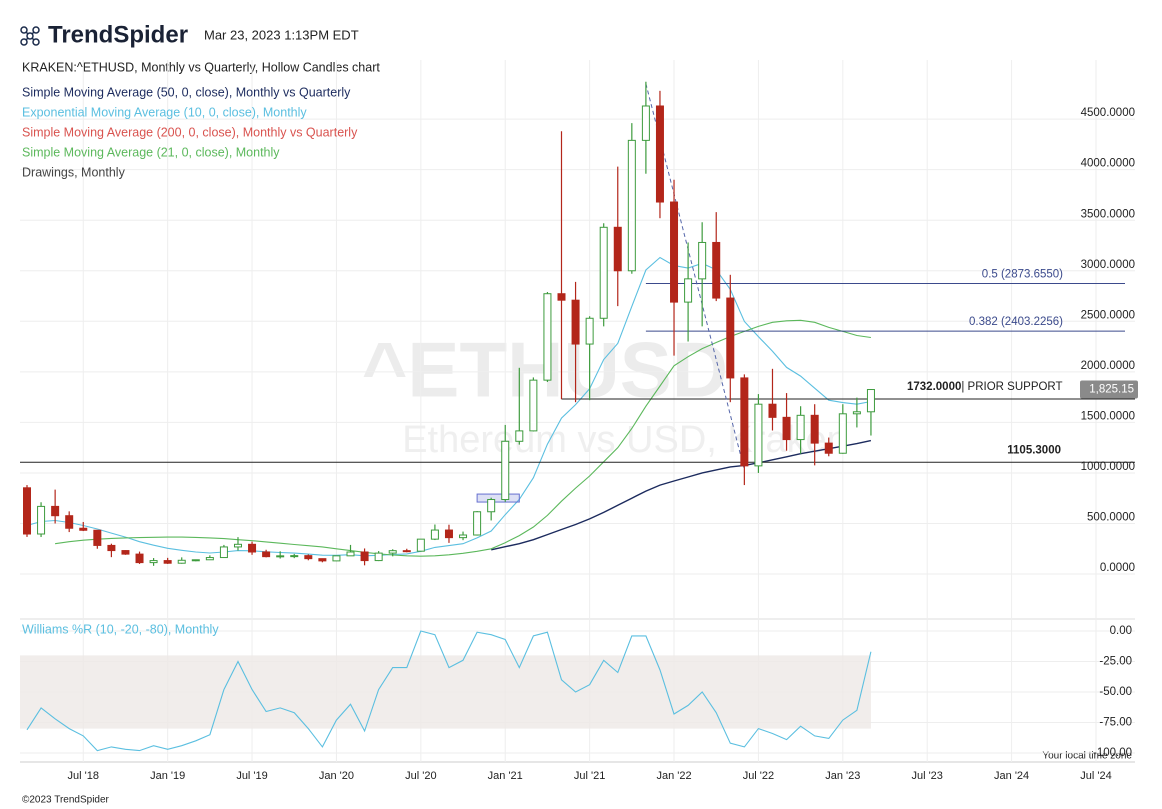  What do you see at coordinates (1095, 776) in the screenshot?
I see `x-tick-label: Jul '24` at bounding box center [1095, 776].